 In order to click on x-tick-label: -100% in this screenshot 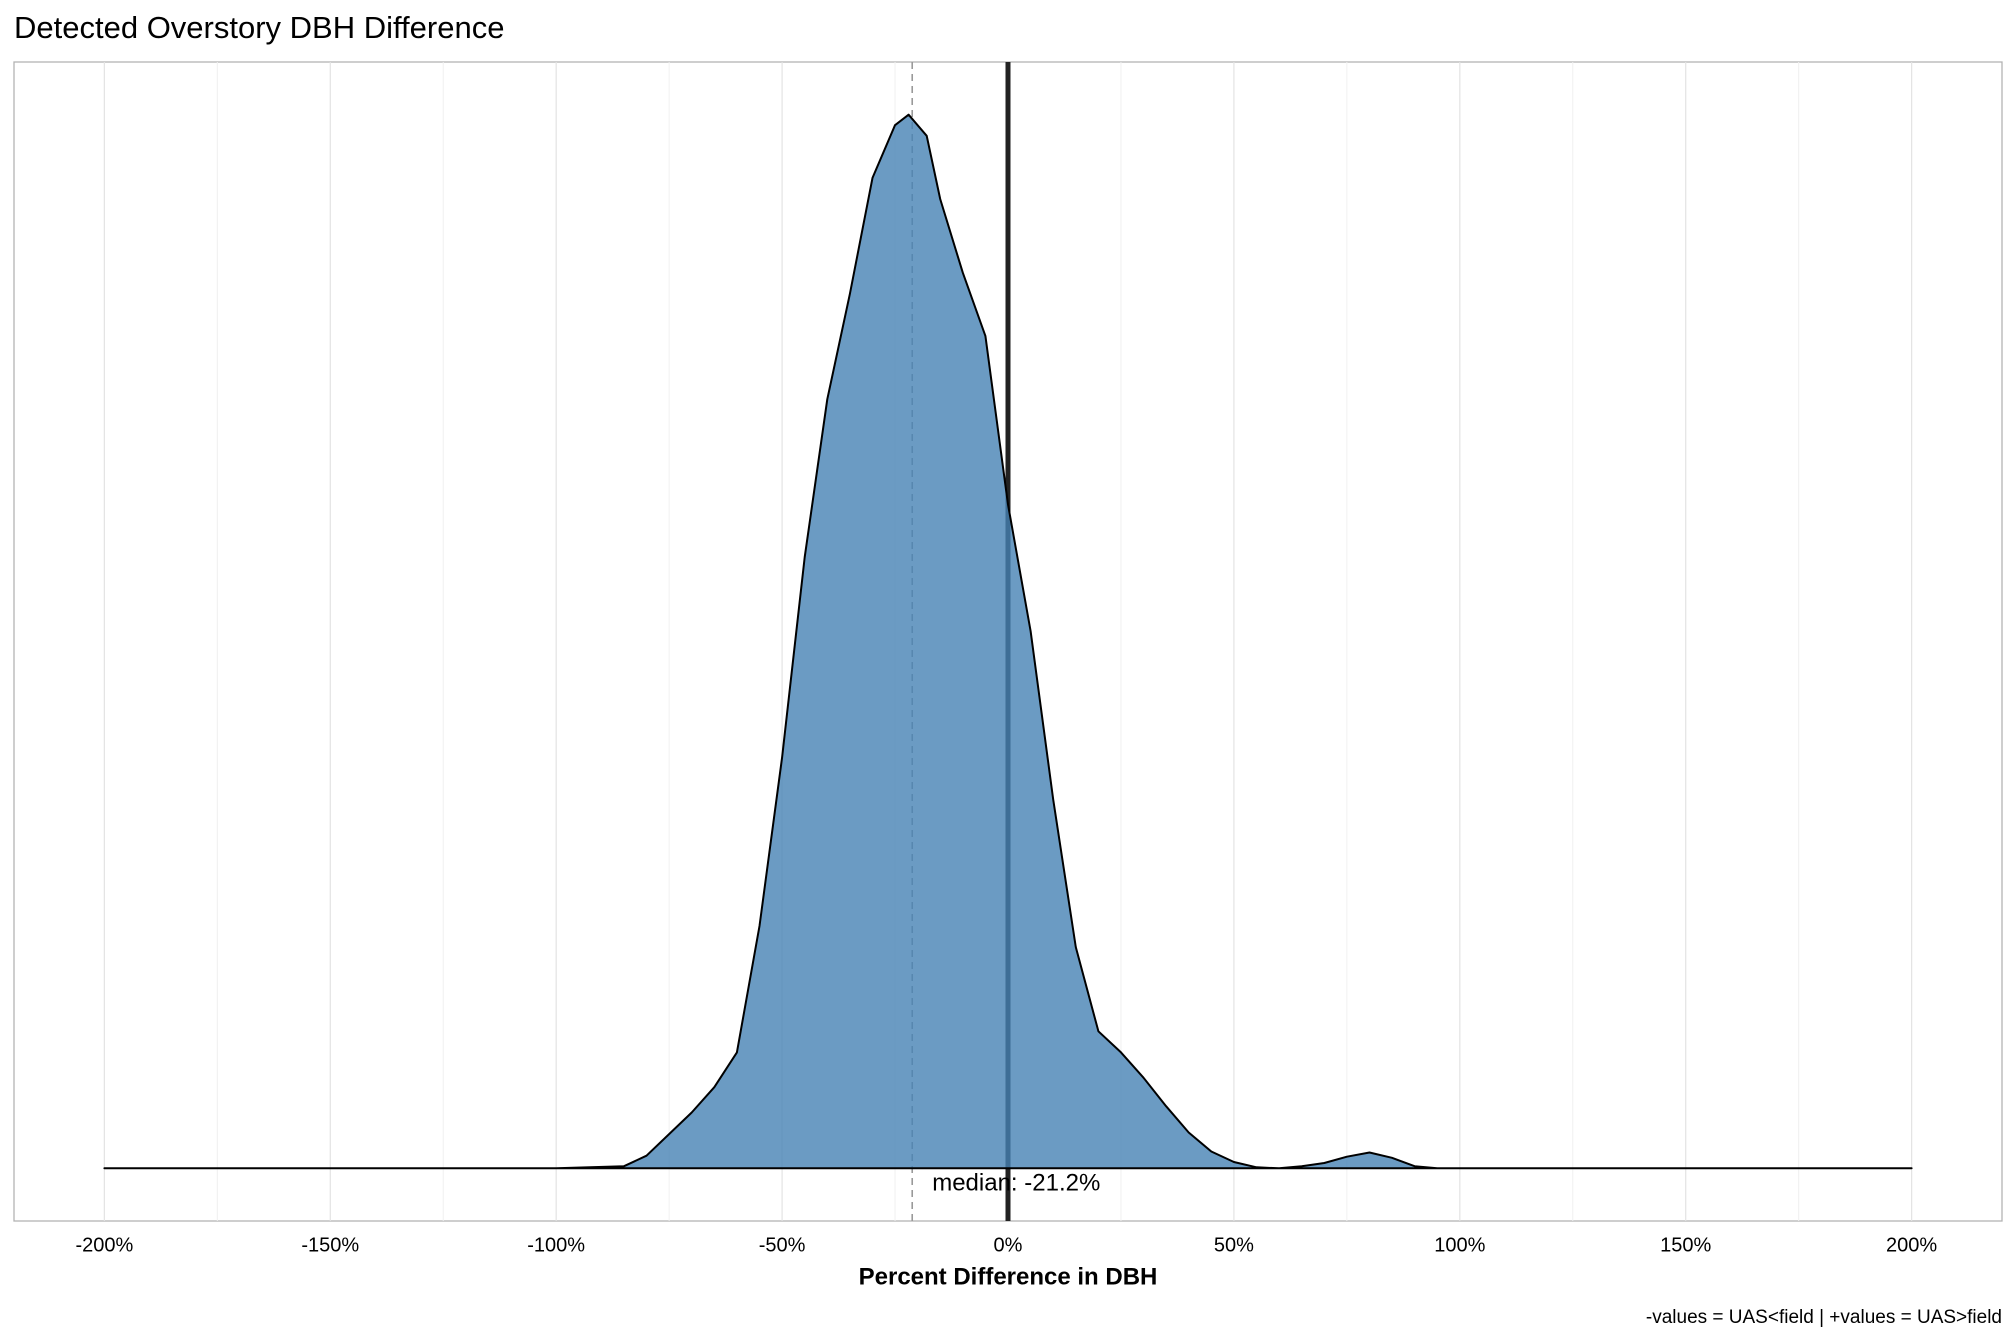, I will do `click(556, 1245)`.